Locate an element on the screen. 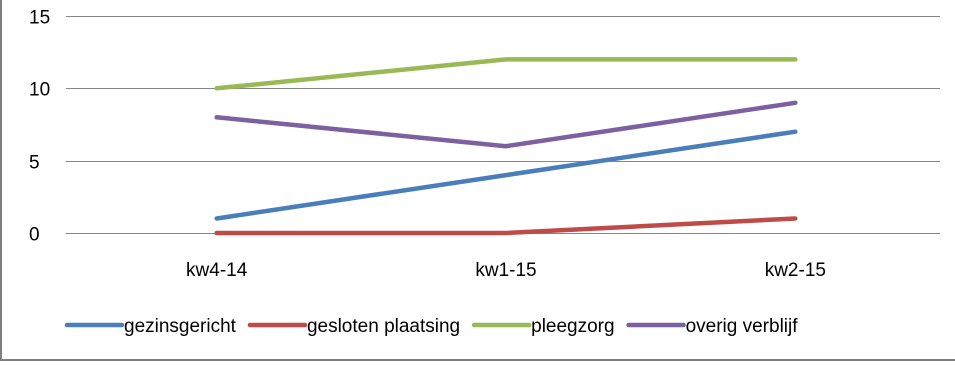 The height and width of the screenshot is (366, 955). series-line-pleegzorg is located at coordinates (506, 74).